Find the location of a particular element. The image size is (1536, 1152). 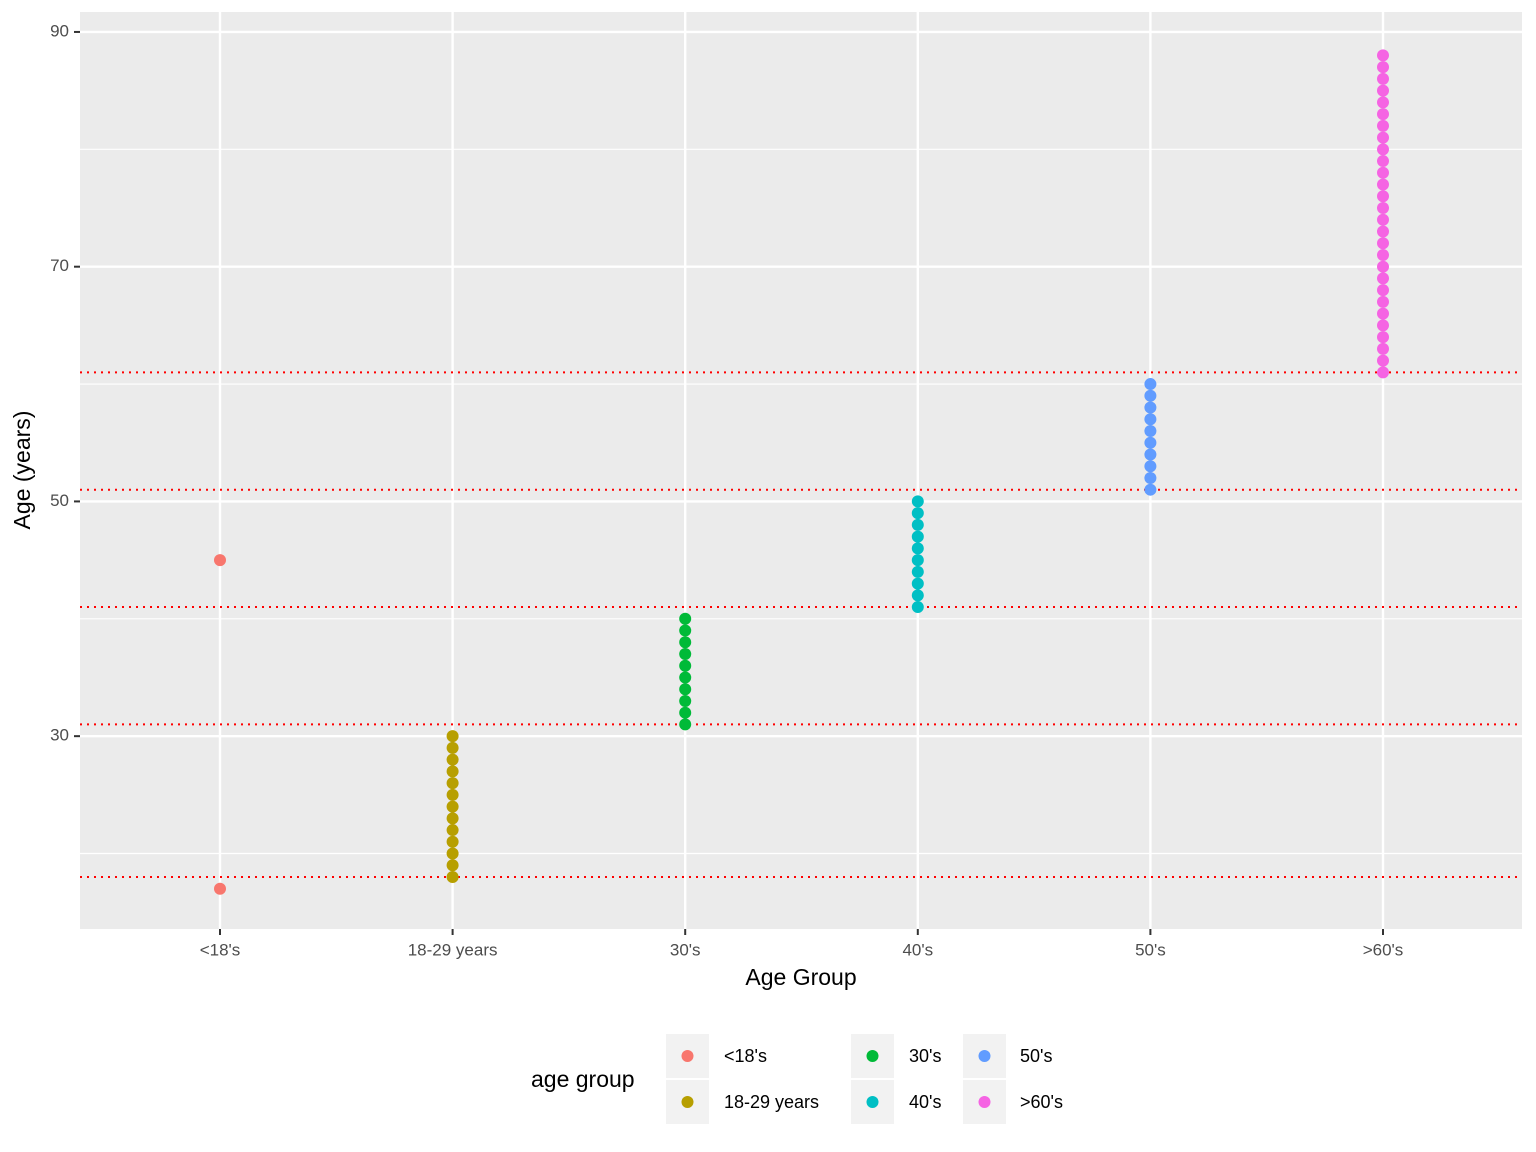

x-tick-label: <18's is located at coordinates (220, 949).